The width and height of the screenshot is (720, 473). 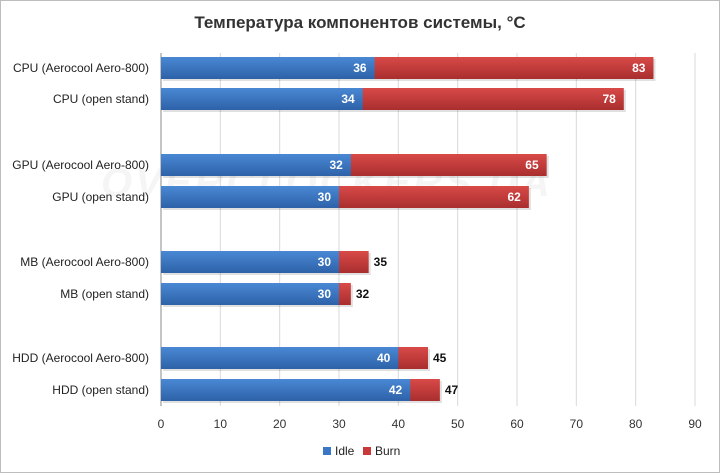 I want to click on legend-swatch-idle, so click(x=327, y=451).